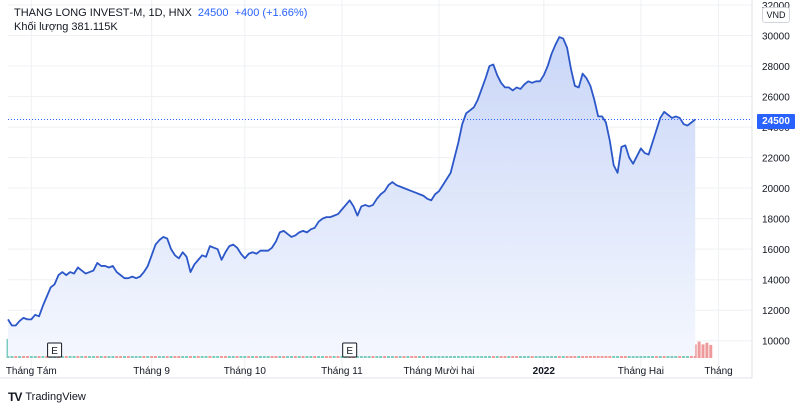  I want to click on tradingview-text: TradingView, so click(55, 397).